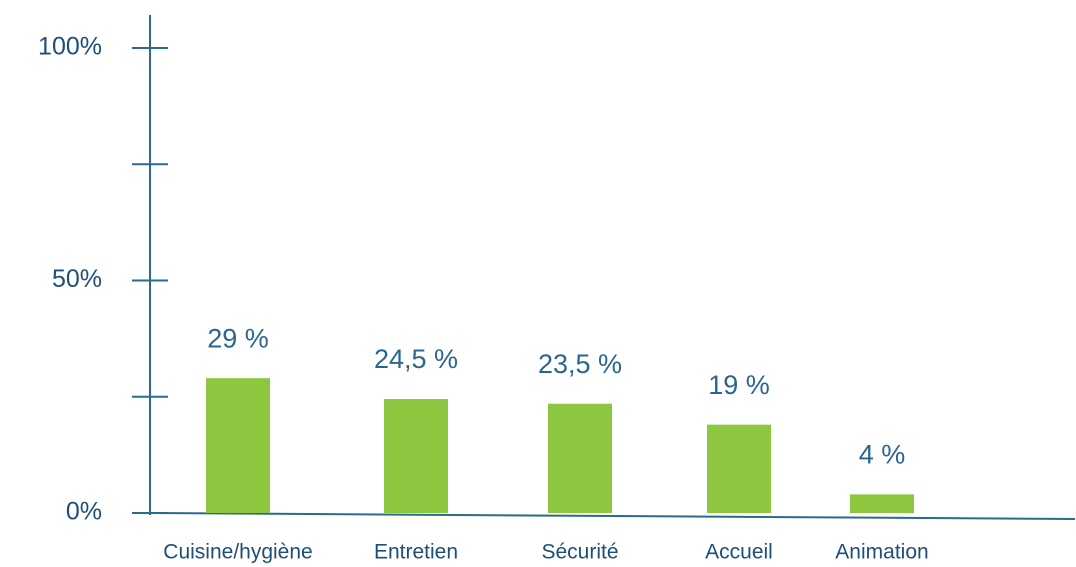 The width and height of the screenshot is (1076, 567). What do you see at coordinates (580, 364) in the screenshot?
I see `value-label: 23,5 %` at bounding box center [580, 364].